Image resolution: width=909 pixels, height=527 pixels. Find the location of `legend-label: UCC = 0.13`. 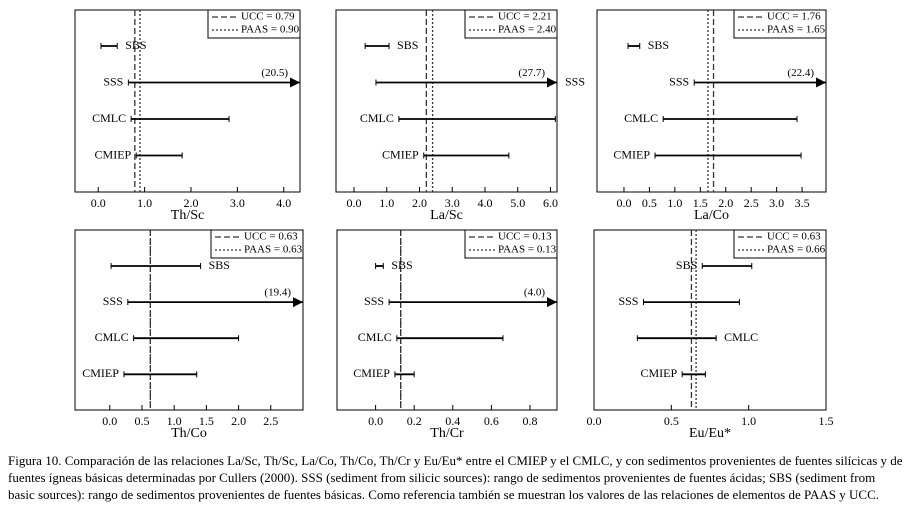

legend-label: UCC = 0.13 is located at coordinates (525, 237).